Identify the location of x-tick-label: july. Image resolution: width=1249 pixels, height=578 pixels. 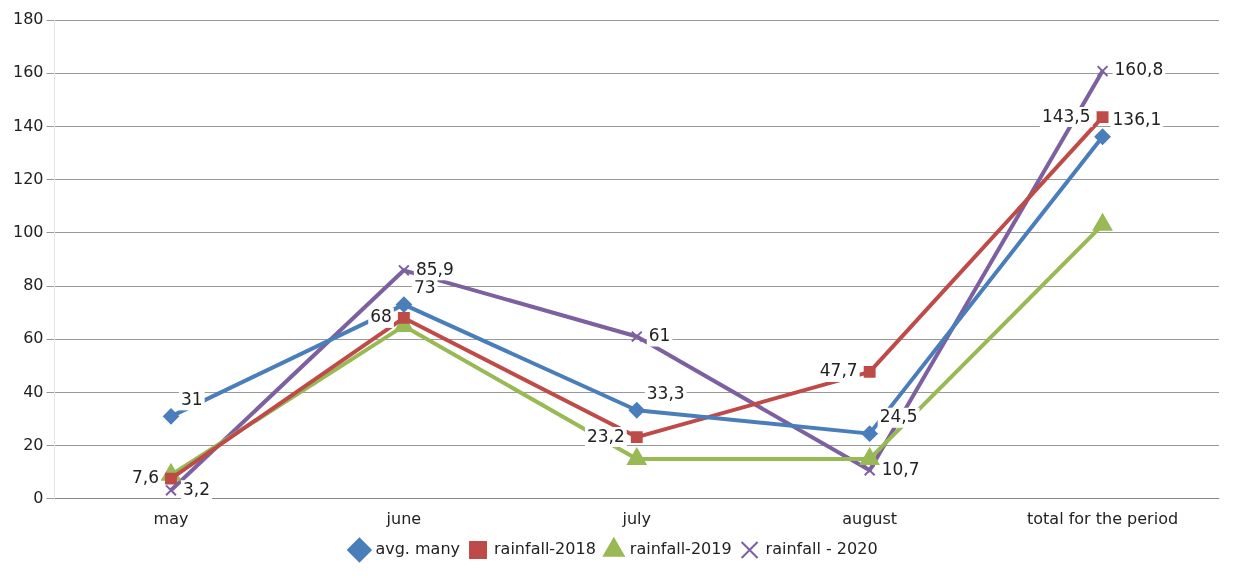
(636, 518).